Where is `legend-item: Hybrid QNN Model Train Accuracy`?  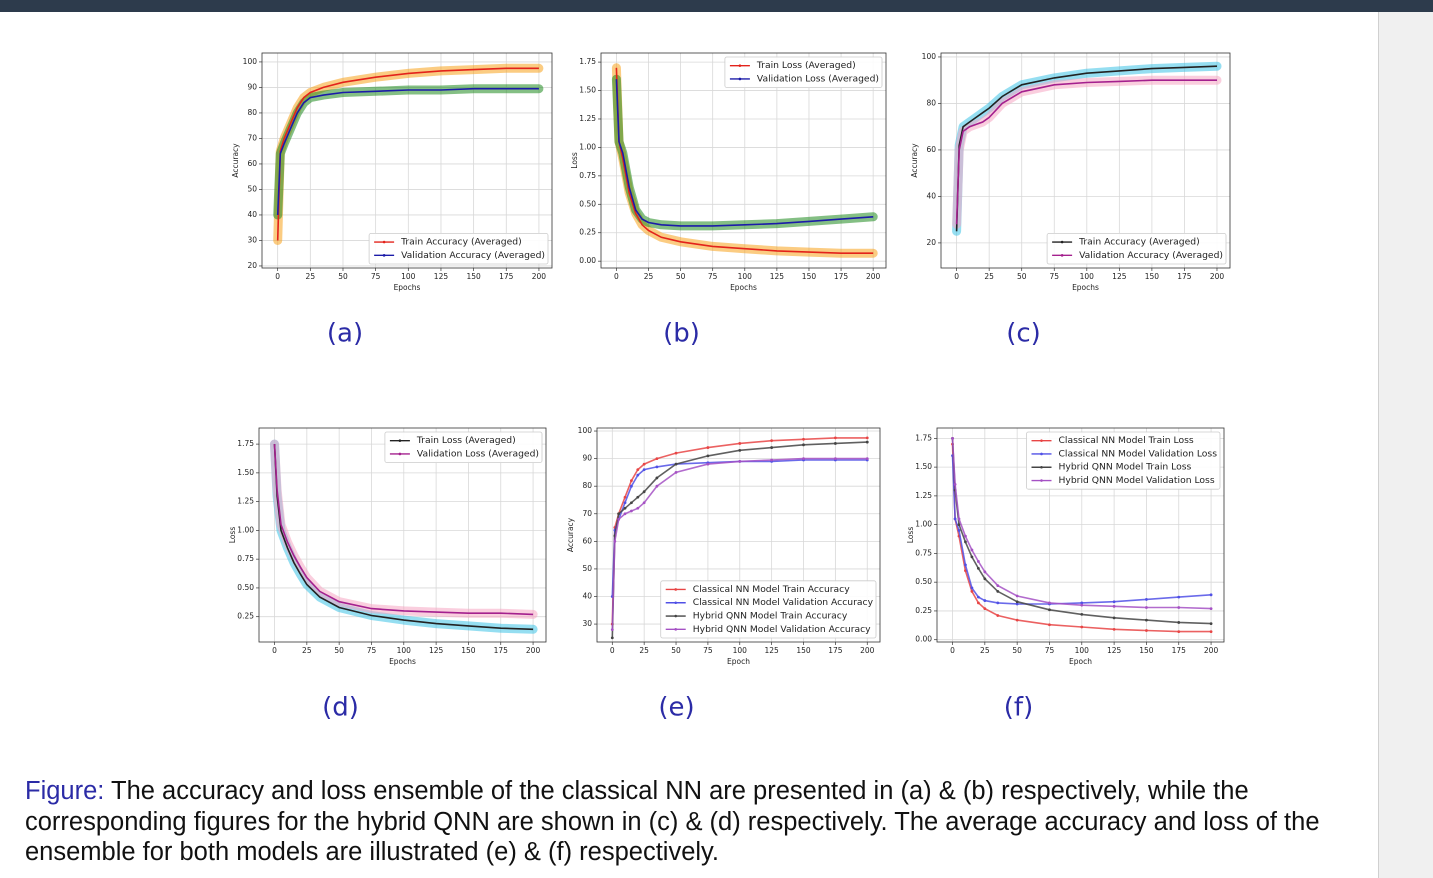 legend-item: Hybrid QNN Model Train Accuracy is located at coordinates (756, 616).